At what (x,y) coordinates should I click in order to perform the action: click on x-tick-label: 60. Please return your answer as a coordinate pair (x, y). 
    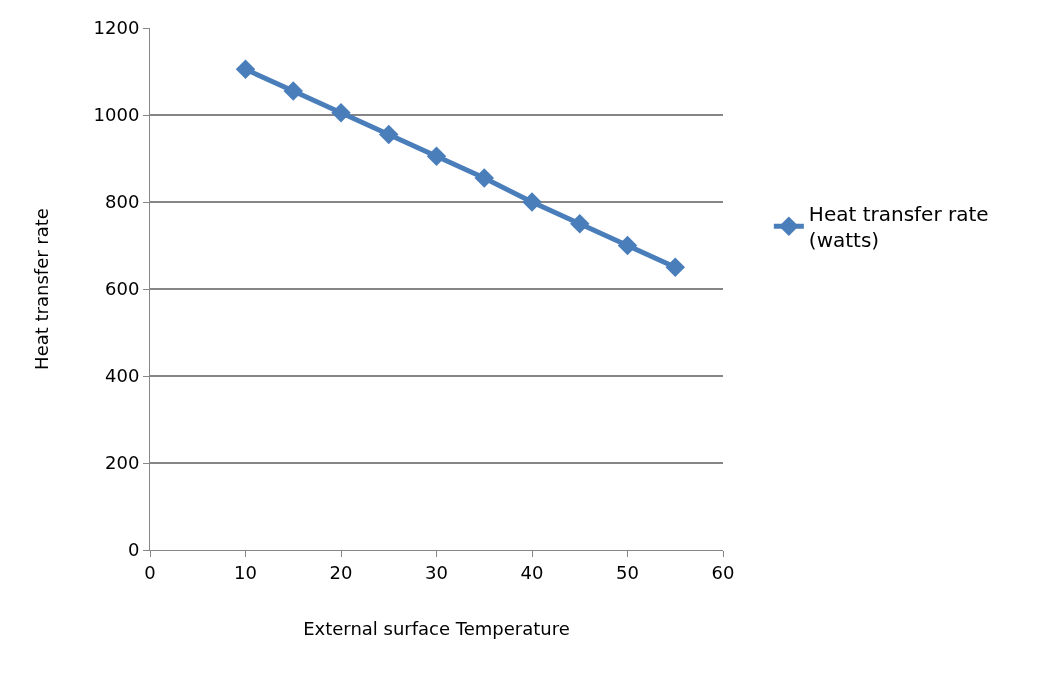
    Looking at the image, I should click on (723, 572).